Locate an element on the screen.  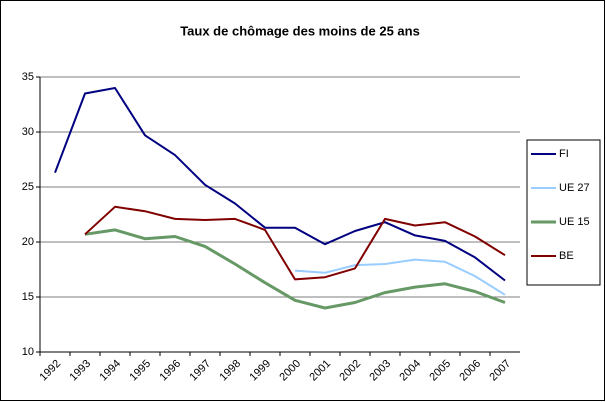
y-tick-label: 35 is located at coordinates (28, 77).